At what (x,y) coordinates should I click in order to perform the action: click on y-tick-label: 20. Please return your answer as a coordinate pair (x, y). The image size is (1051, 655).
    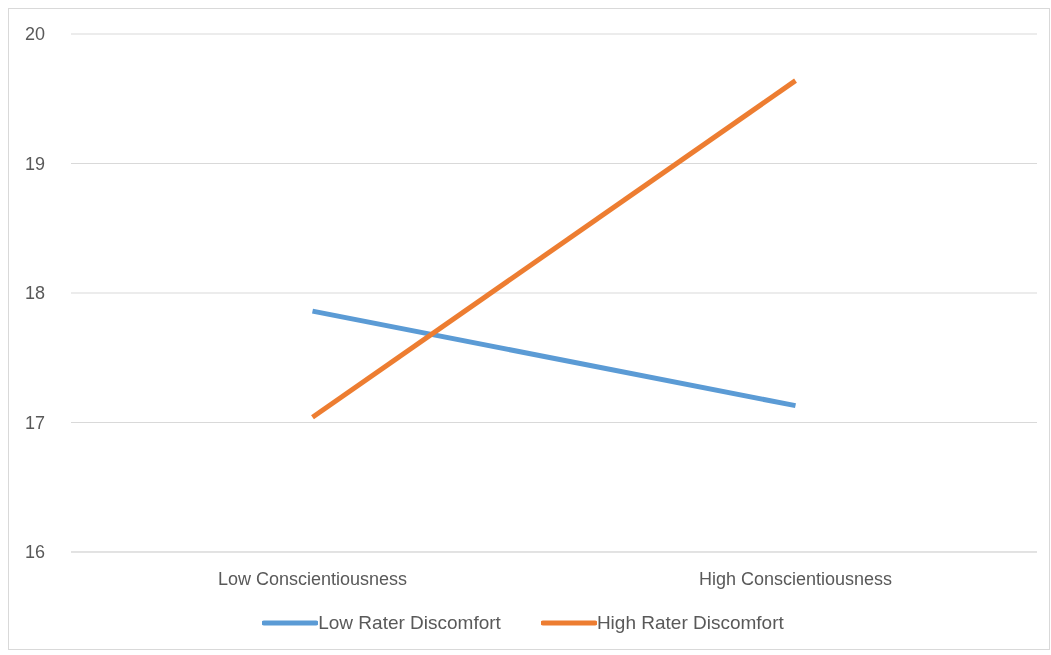
    Looking at the image, I should click on (34, 34).